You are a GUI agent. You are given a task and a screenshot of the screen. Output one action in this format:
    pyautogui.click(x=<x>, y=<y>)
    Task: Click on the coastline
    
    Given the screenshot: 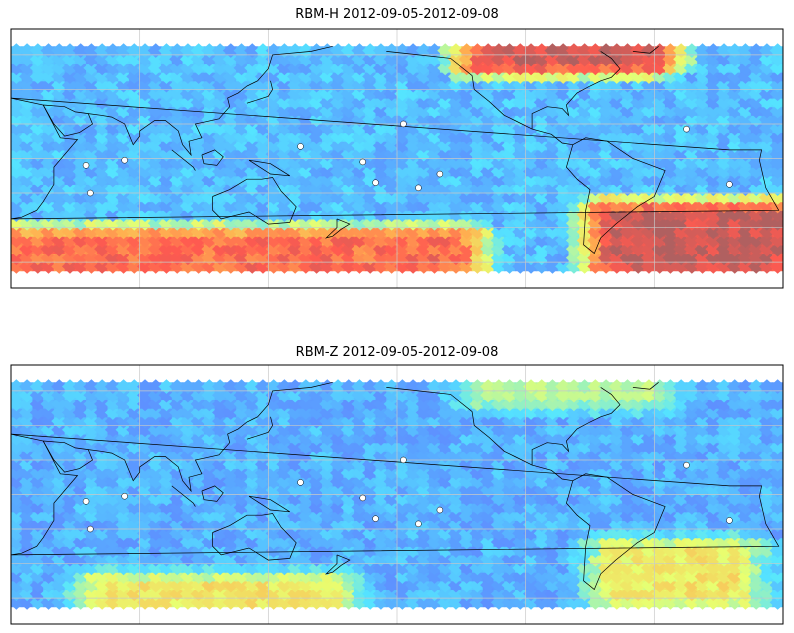 What is the action you would take?
    pyautogui.click(x=479, y=98)
    